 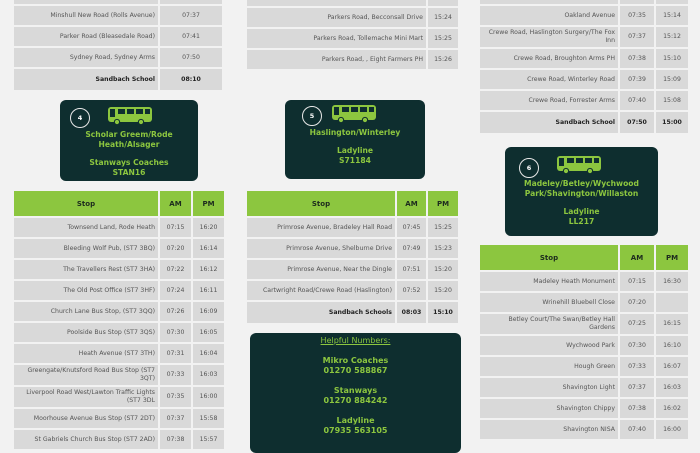 What do you see at coordinates (352, 38) in the screenshot?
I see `table-row: Parkers Road, Tollemache Mini Mart 15:25` at bounding box center [352, 38].